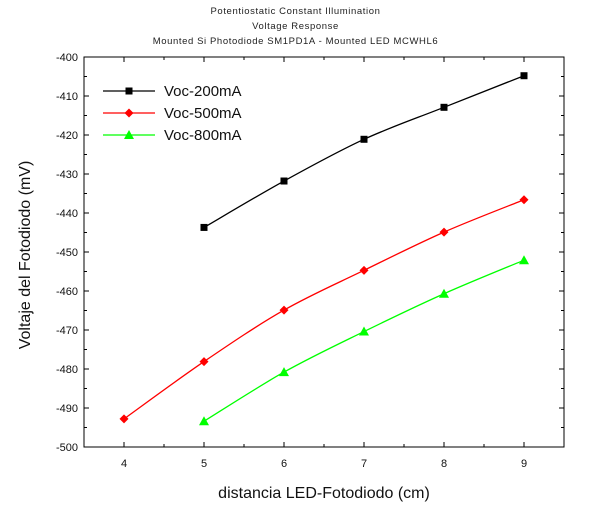  What do you see at coordinates (284, 464) in the screenshot?
I see `x-tick-label: 6` at bounding box center [284, 464].